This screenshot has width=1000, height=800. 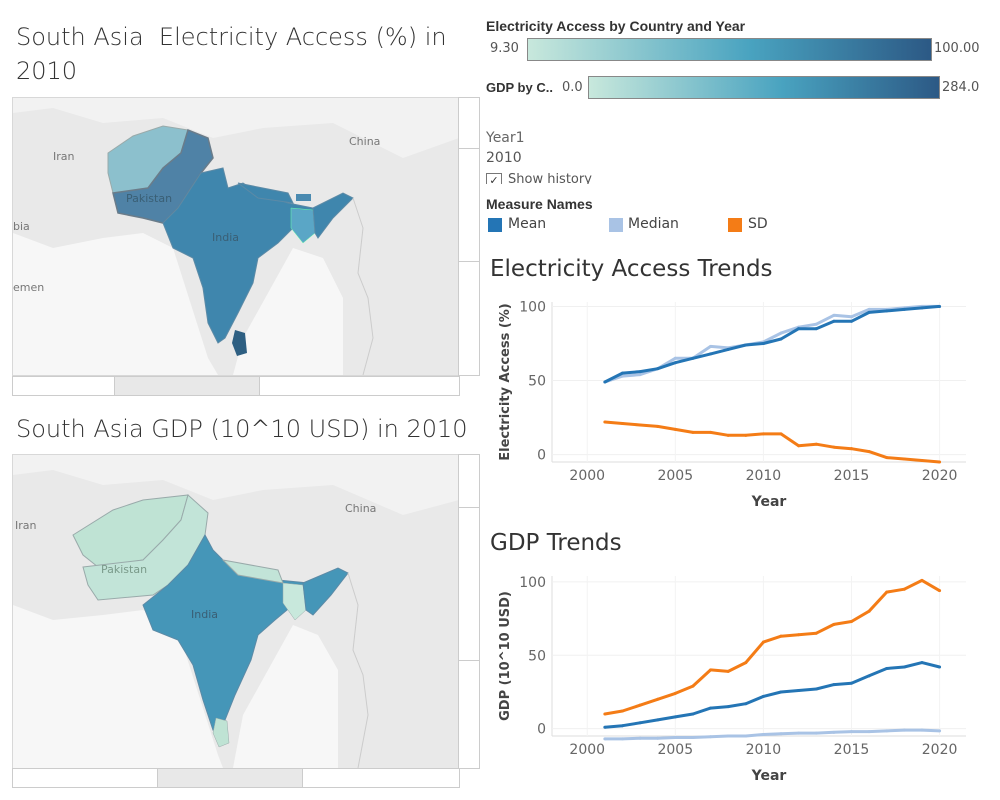 What do you see at coordinates (469, 584) in the screenshot?
I see `map2-vertical-scroll-thumb` at bounding box center [469, 584].